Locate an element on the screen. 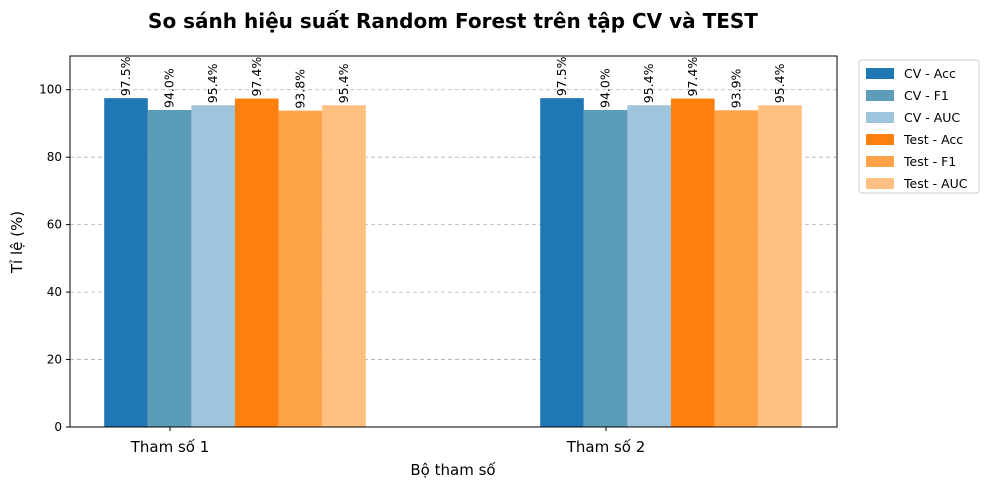  y-tick-label: 80 is located at coordinates (54, 157).